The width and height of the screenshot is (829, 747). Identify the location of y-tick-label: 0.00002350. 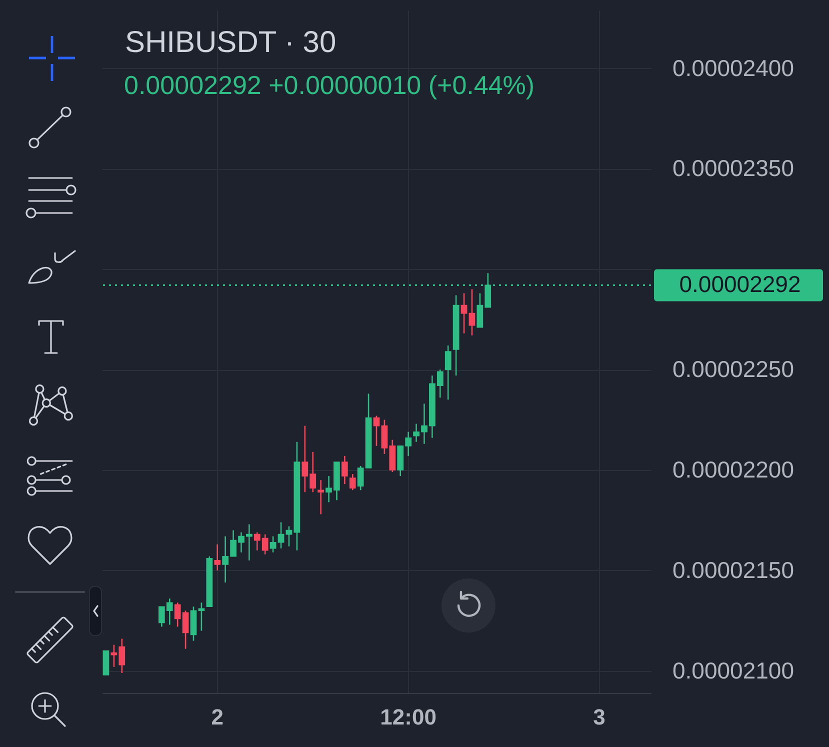
(733, 168).